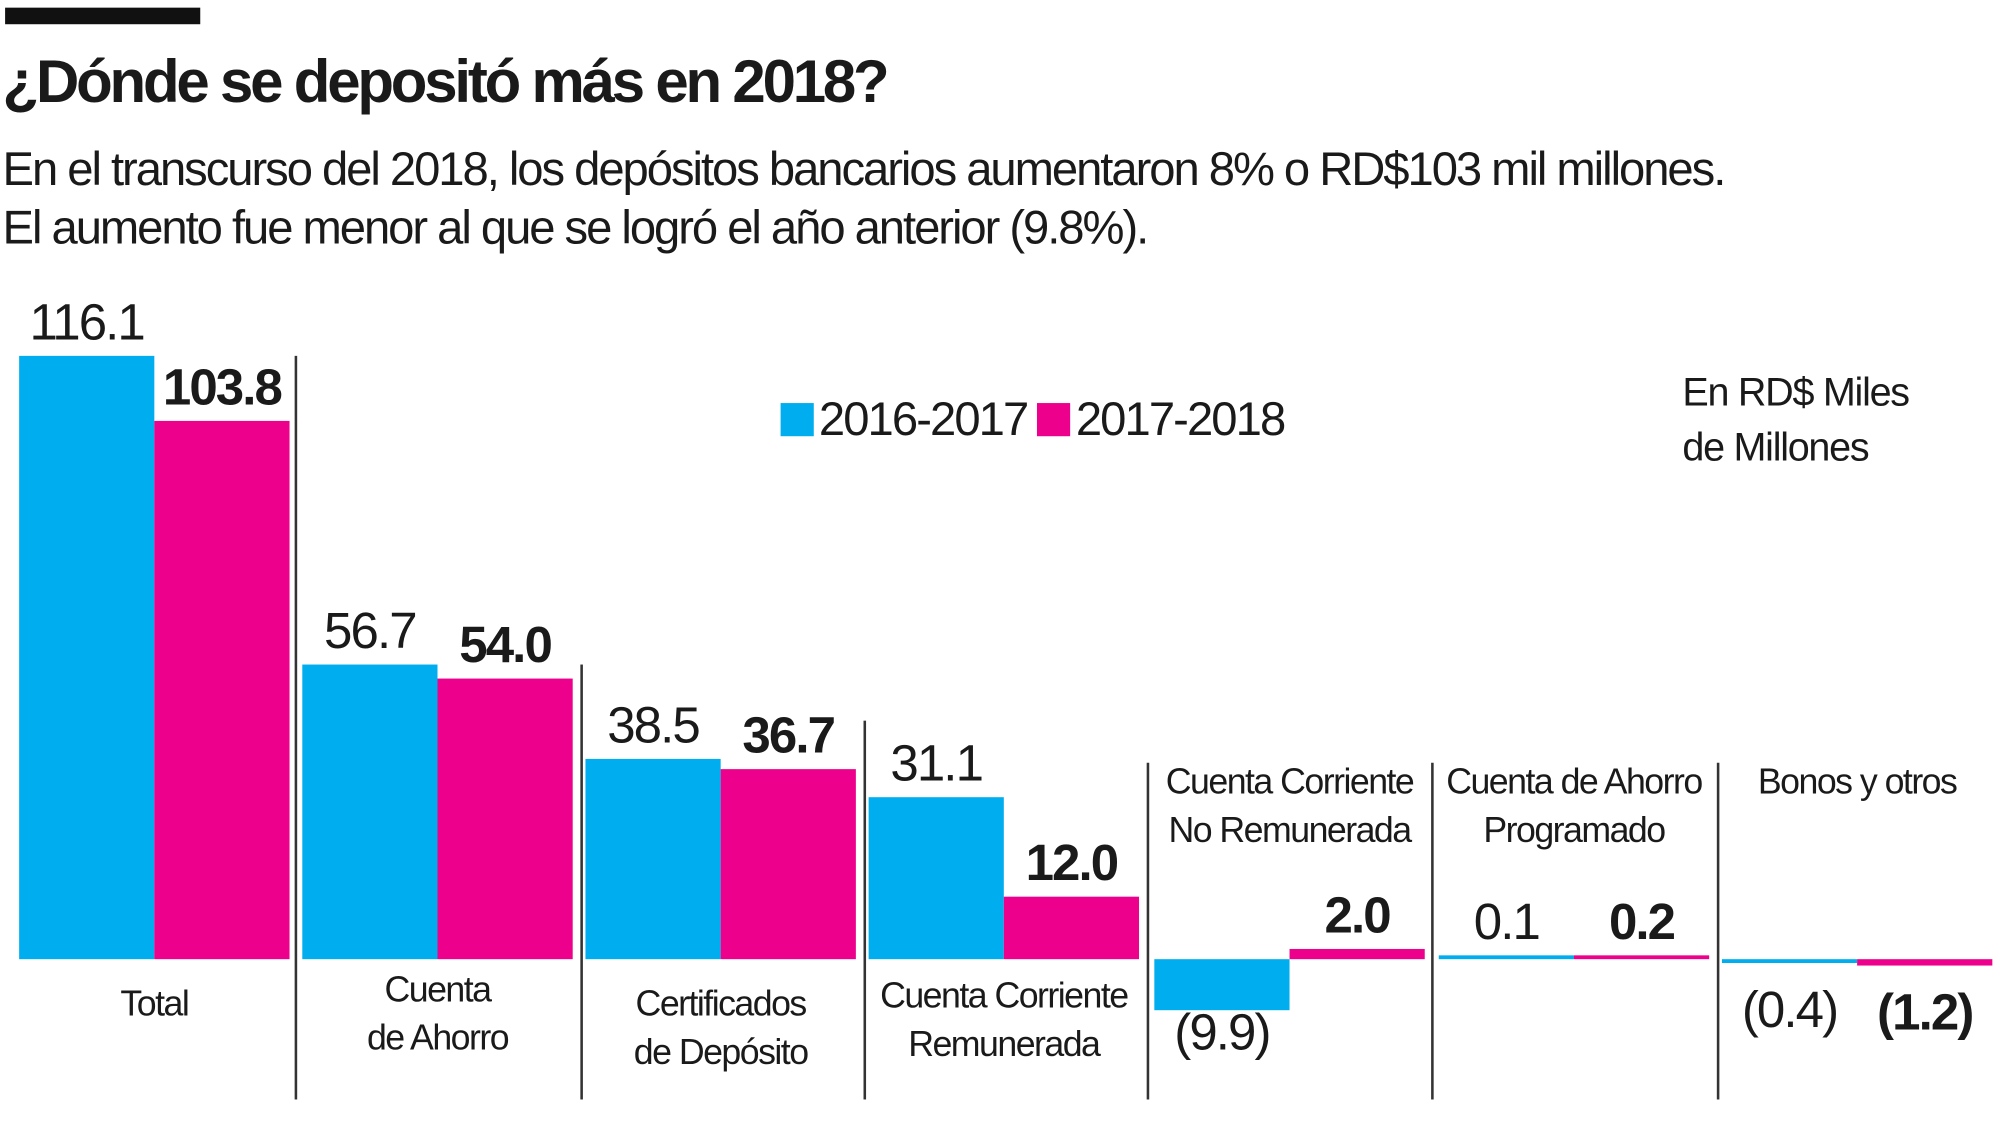 The height and width of the screenshot is (1132, 2000). What do you see at coordinates (1796, 420) in the screenshot?
I see `units-note: En RD$ Miles de Millones` at bounding box center [1796, 420].